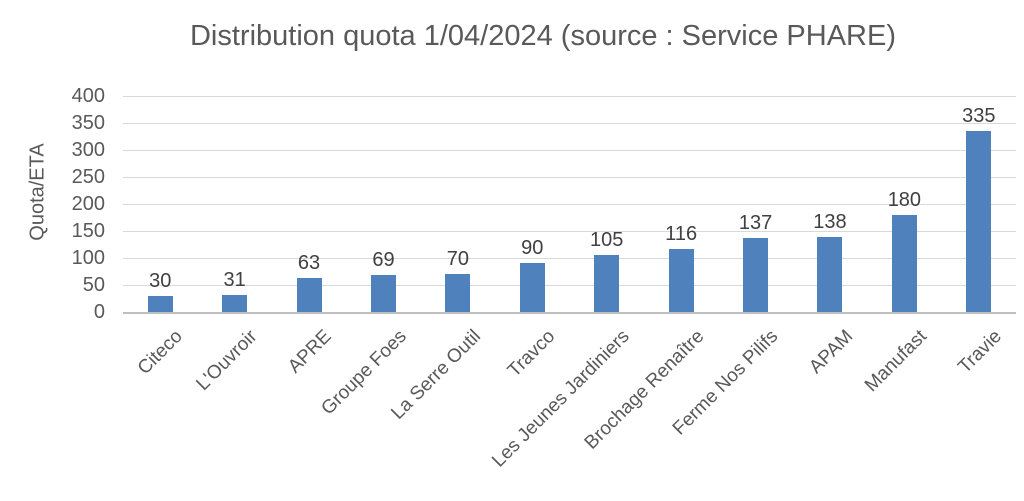 This screenshot has height=501, width=1024. I want to click on y-axis-tick-label: 100, so click(88, 258).